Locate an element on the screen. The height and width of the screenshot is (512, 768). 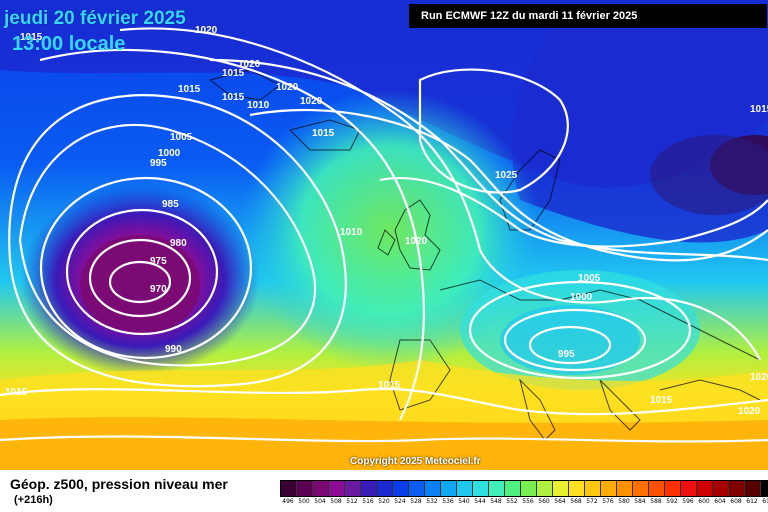
isobar-label: 990 is located at coordinates (173, 349).